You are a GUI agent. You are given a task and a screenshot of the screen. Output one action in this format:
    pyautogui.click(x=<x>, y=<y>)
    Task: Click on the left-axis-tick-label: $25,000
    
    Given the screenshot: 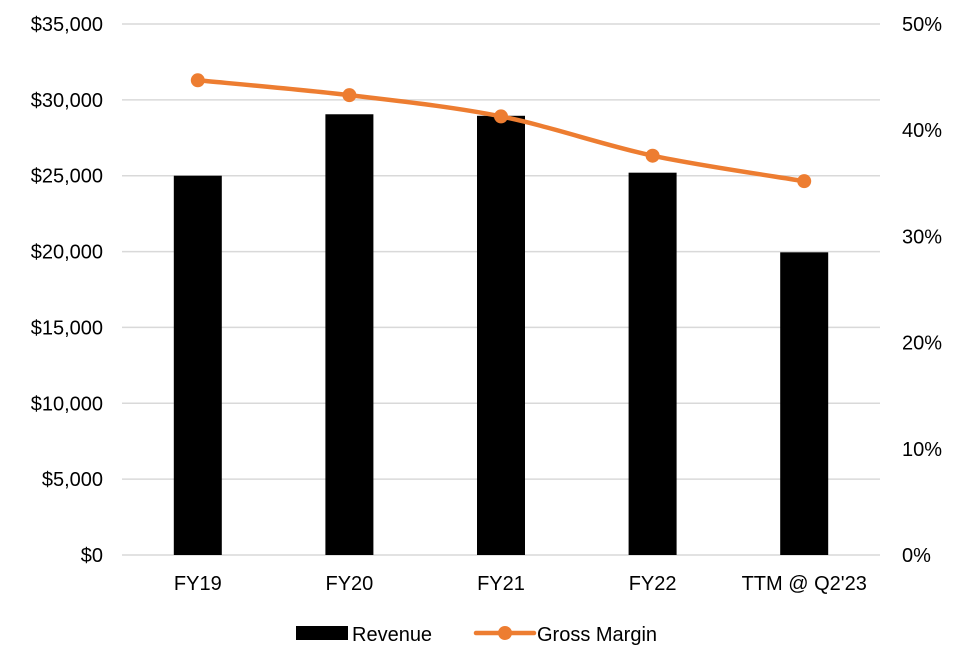 What is the action you would take?
    pyautogui.click(x=67, y=177)
    